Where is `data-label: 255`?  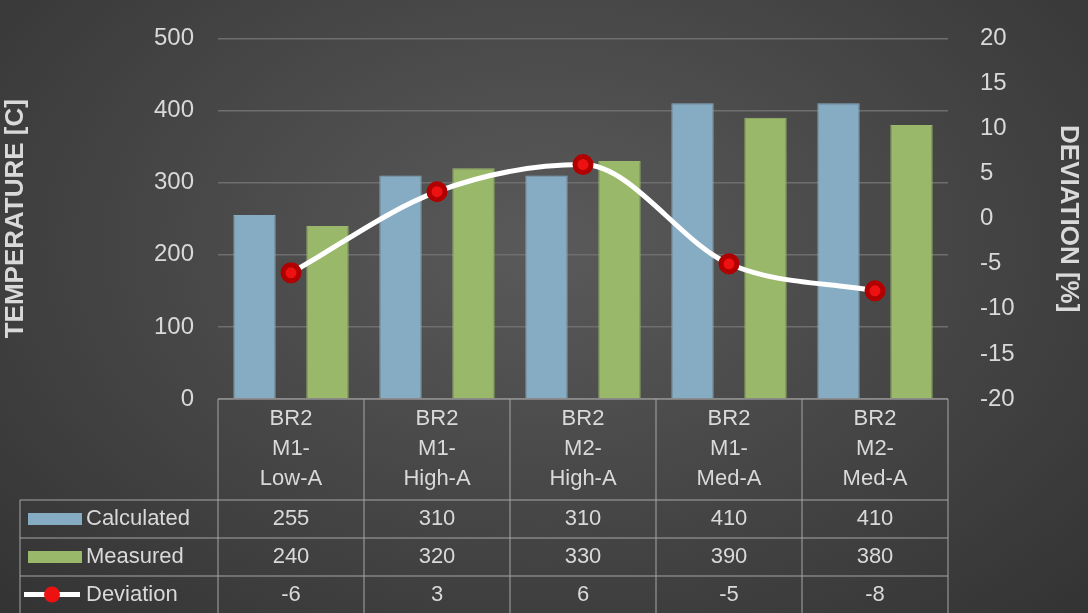
data-label: 255 is located at coordinates (291, 518).